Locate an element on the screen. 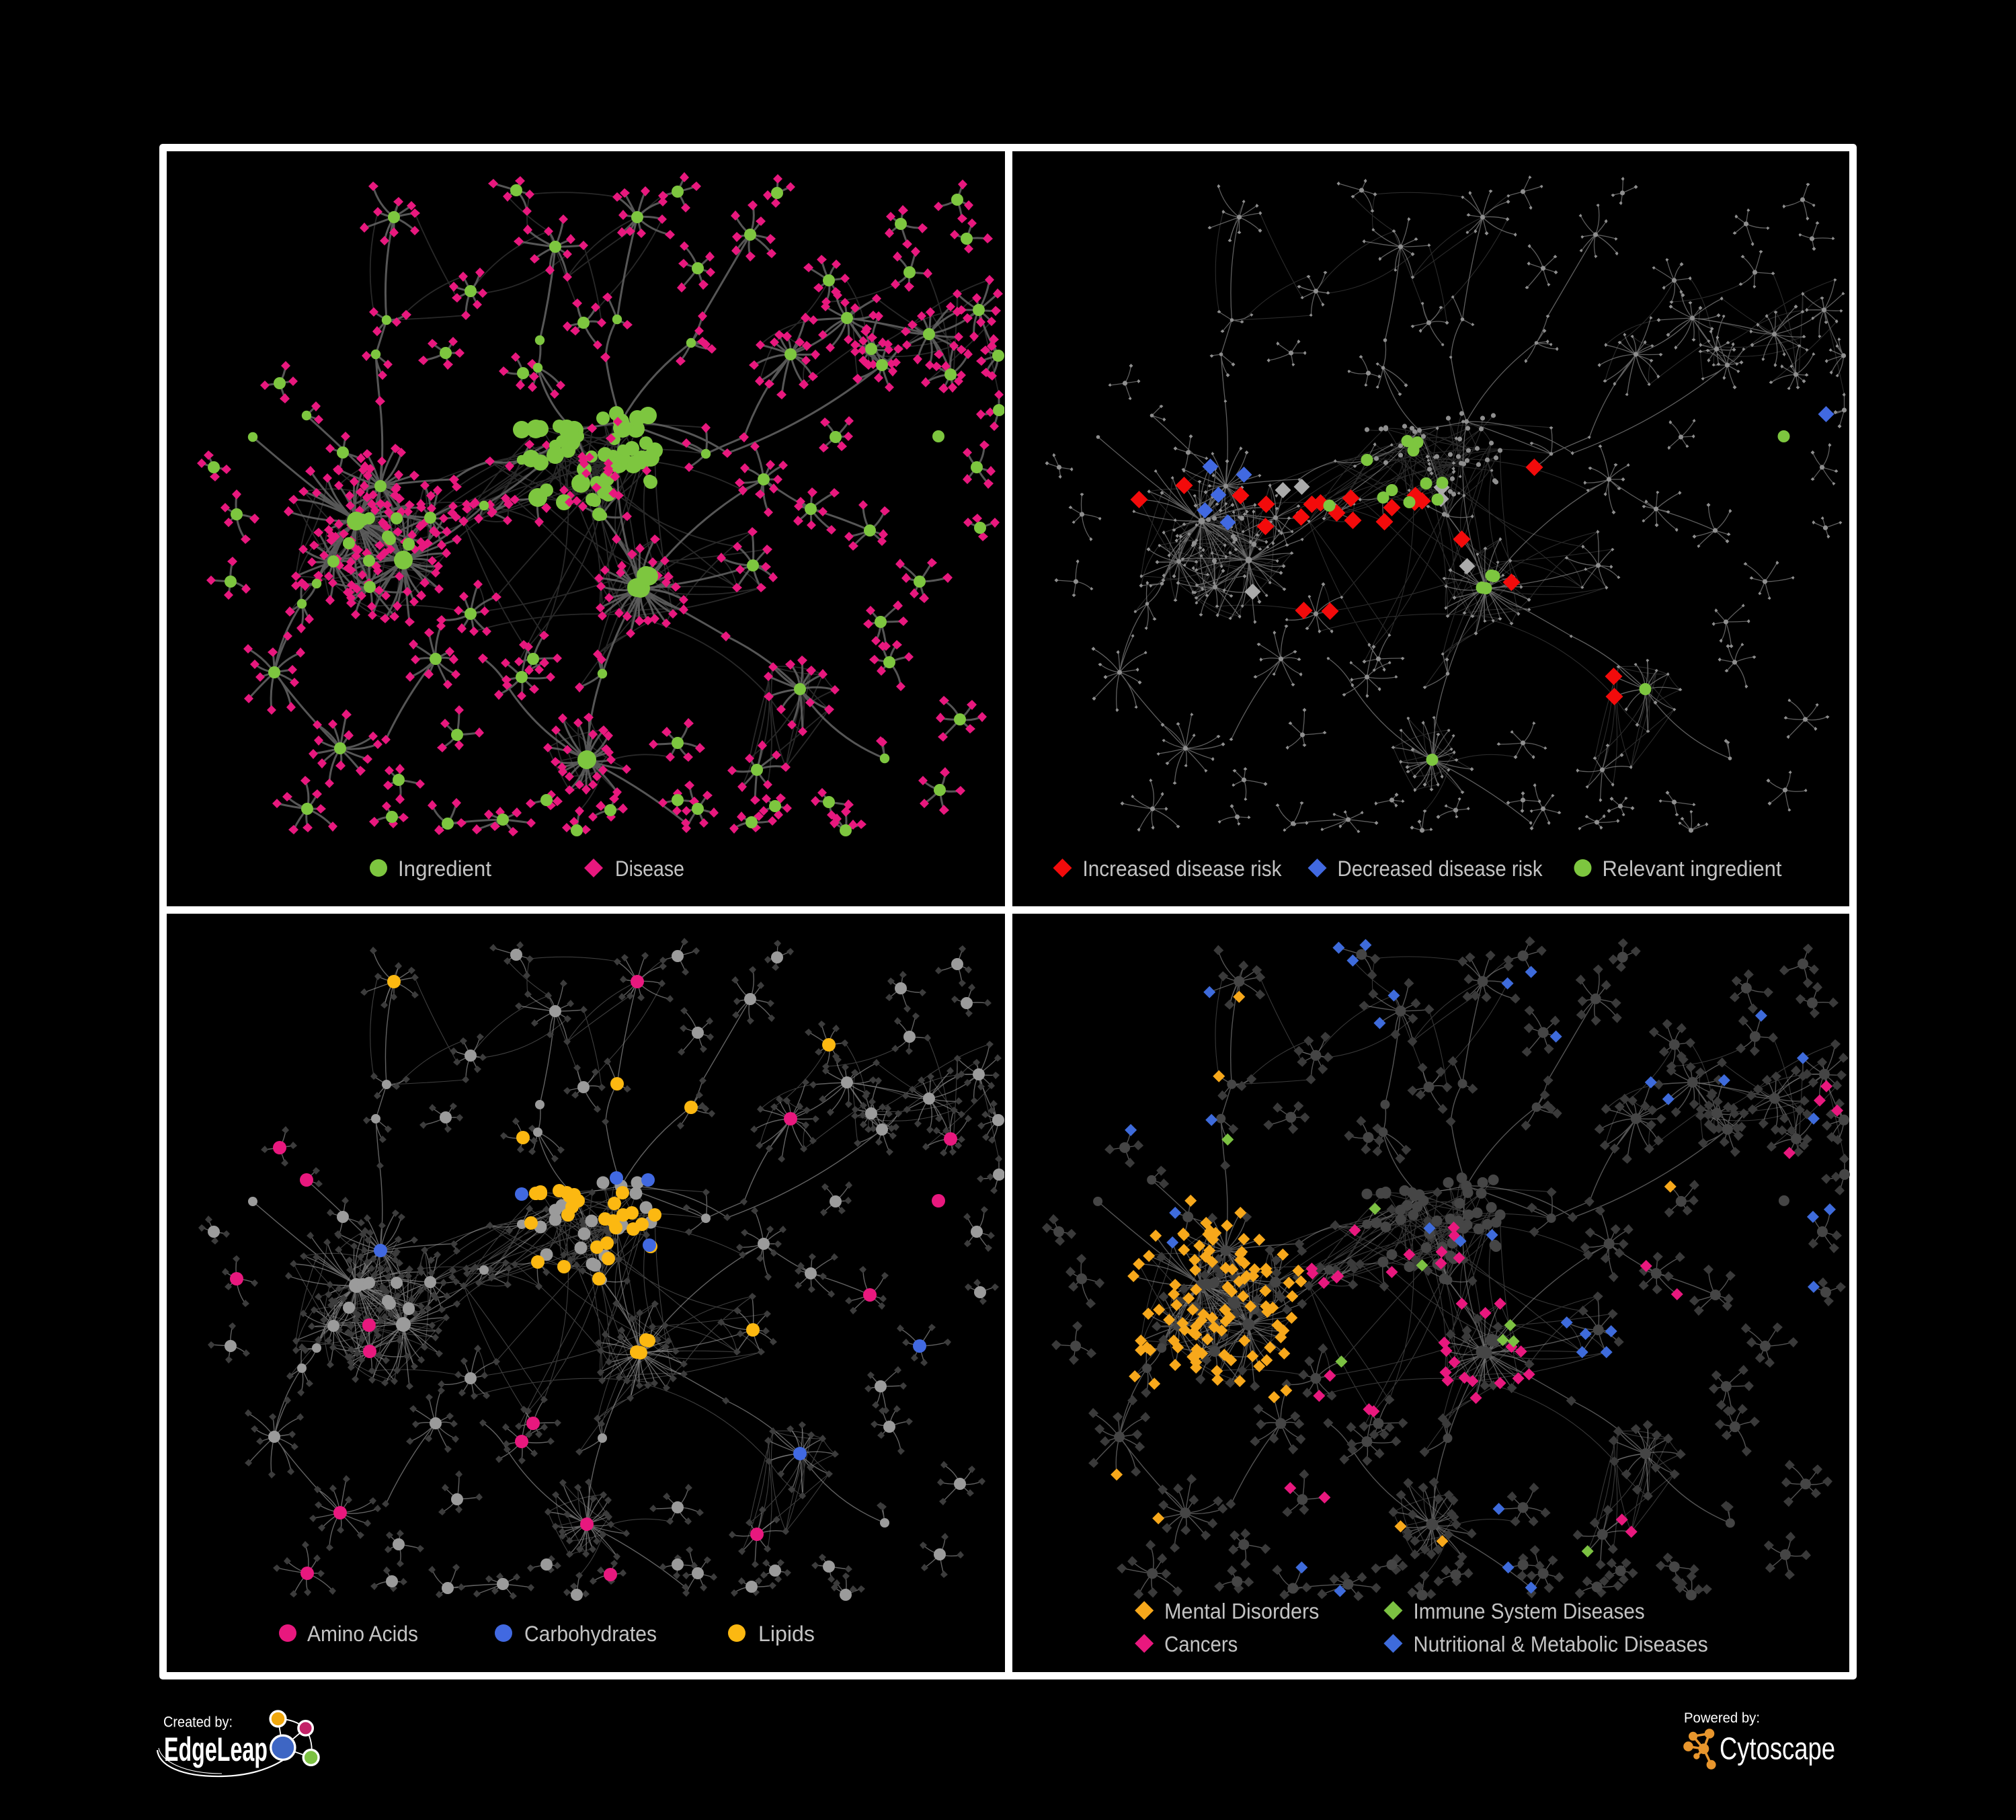  svg-text: EdgeLeap is located at coordinates (216, 1749).